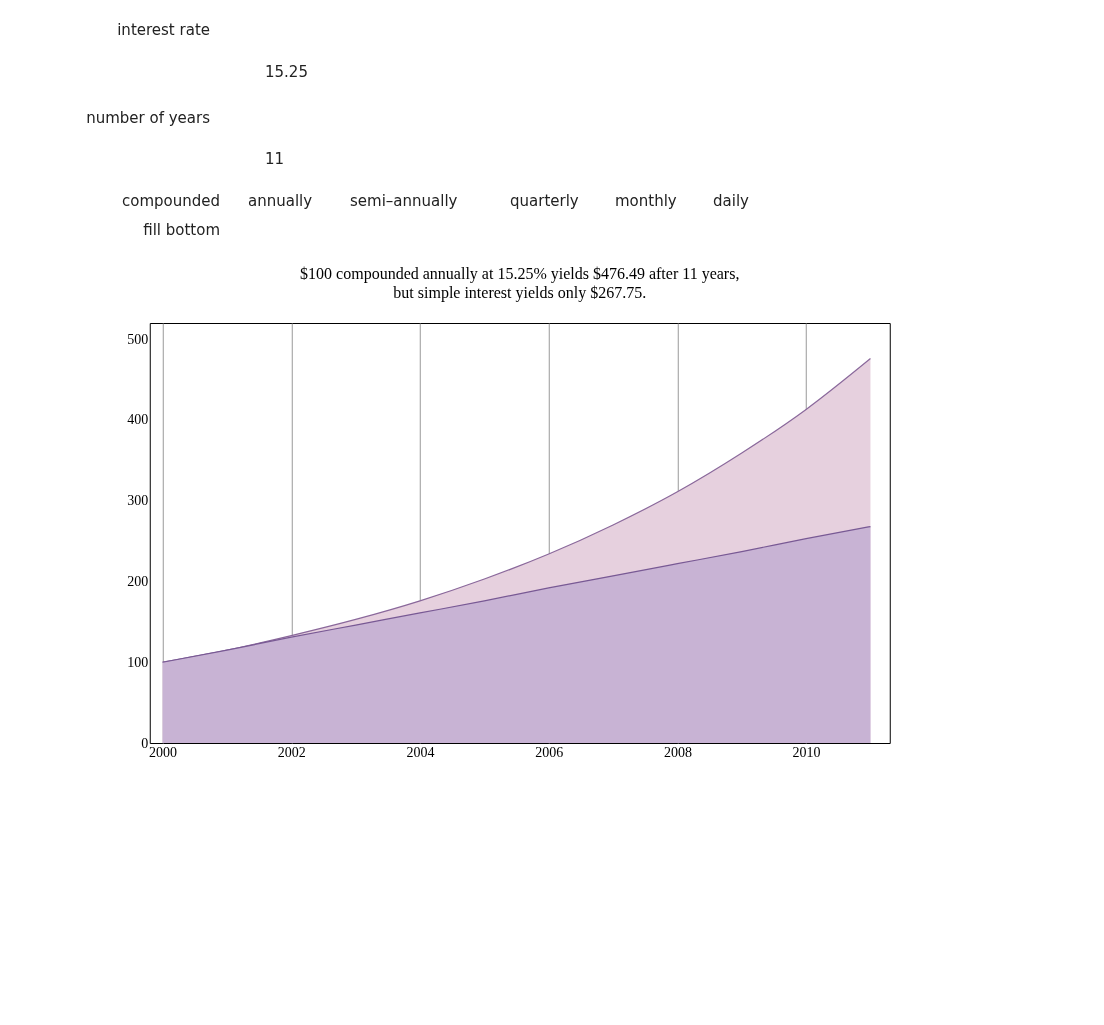 The height and width of the screenshot is (1025, 1104). Describe the element at coordinates (291, 752) in the screenshot. I see `x-tick-label: 2002` at that location.